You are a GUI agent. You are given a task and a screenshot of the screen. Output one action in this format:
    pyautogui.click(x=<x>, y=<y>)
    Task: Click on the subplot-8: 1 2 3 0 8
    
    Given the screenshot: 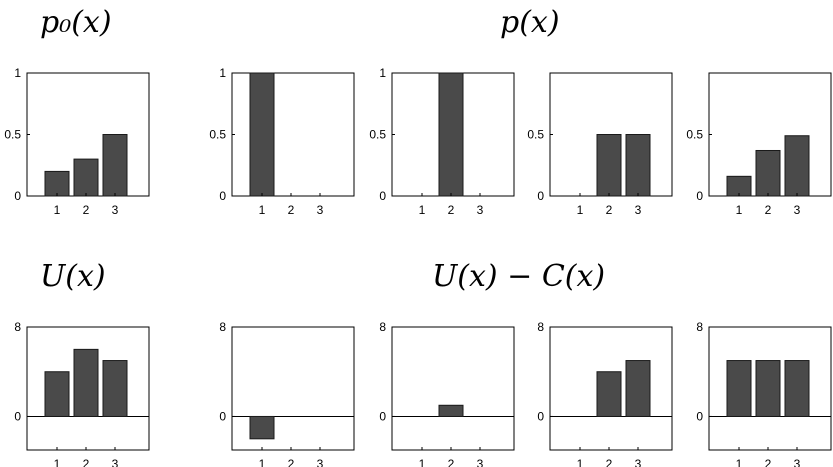 What is the action you would take?
    pyautogui.click(x=447, y=393)
    